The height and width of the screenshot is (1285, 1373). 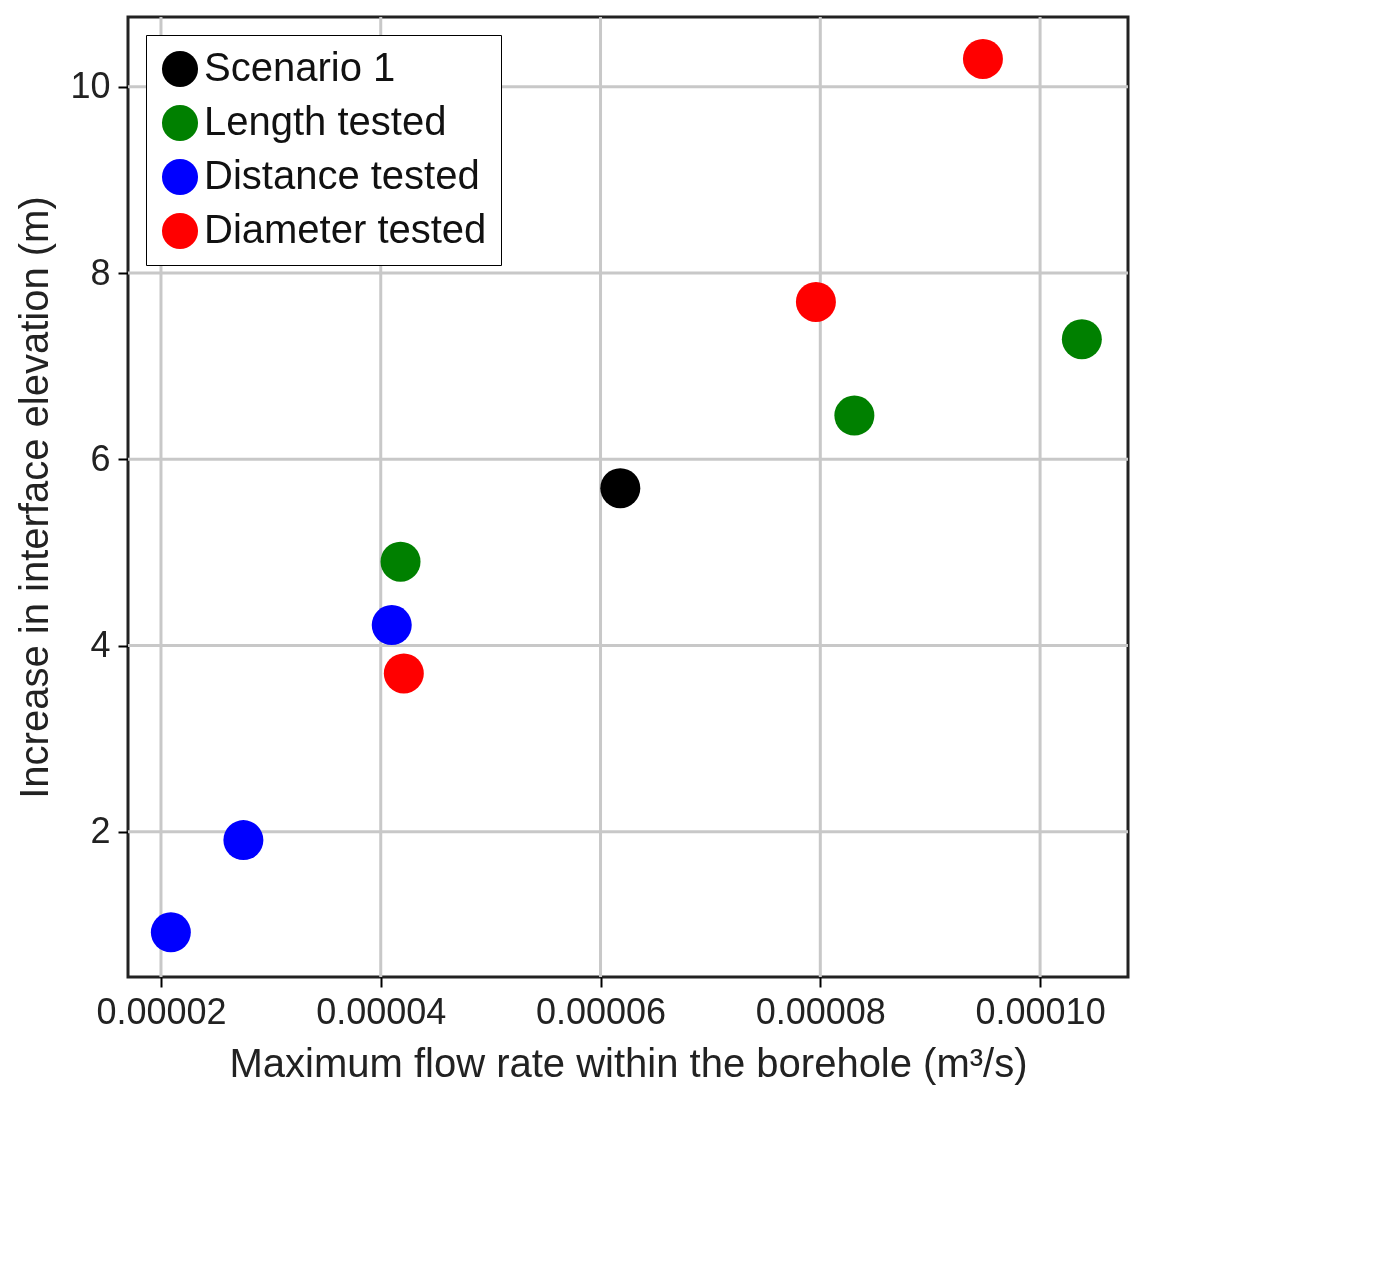 I want to click on y-tick-label: 2, so click(x=100, y=831).